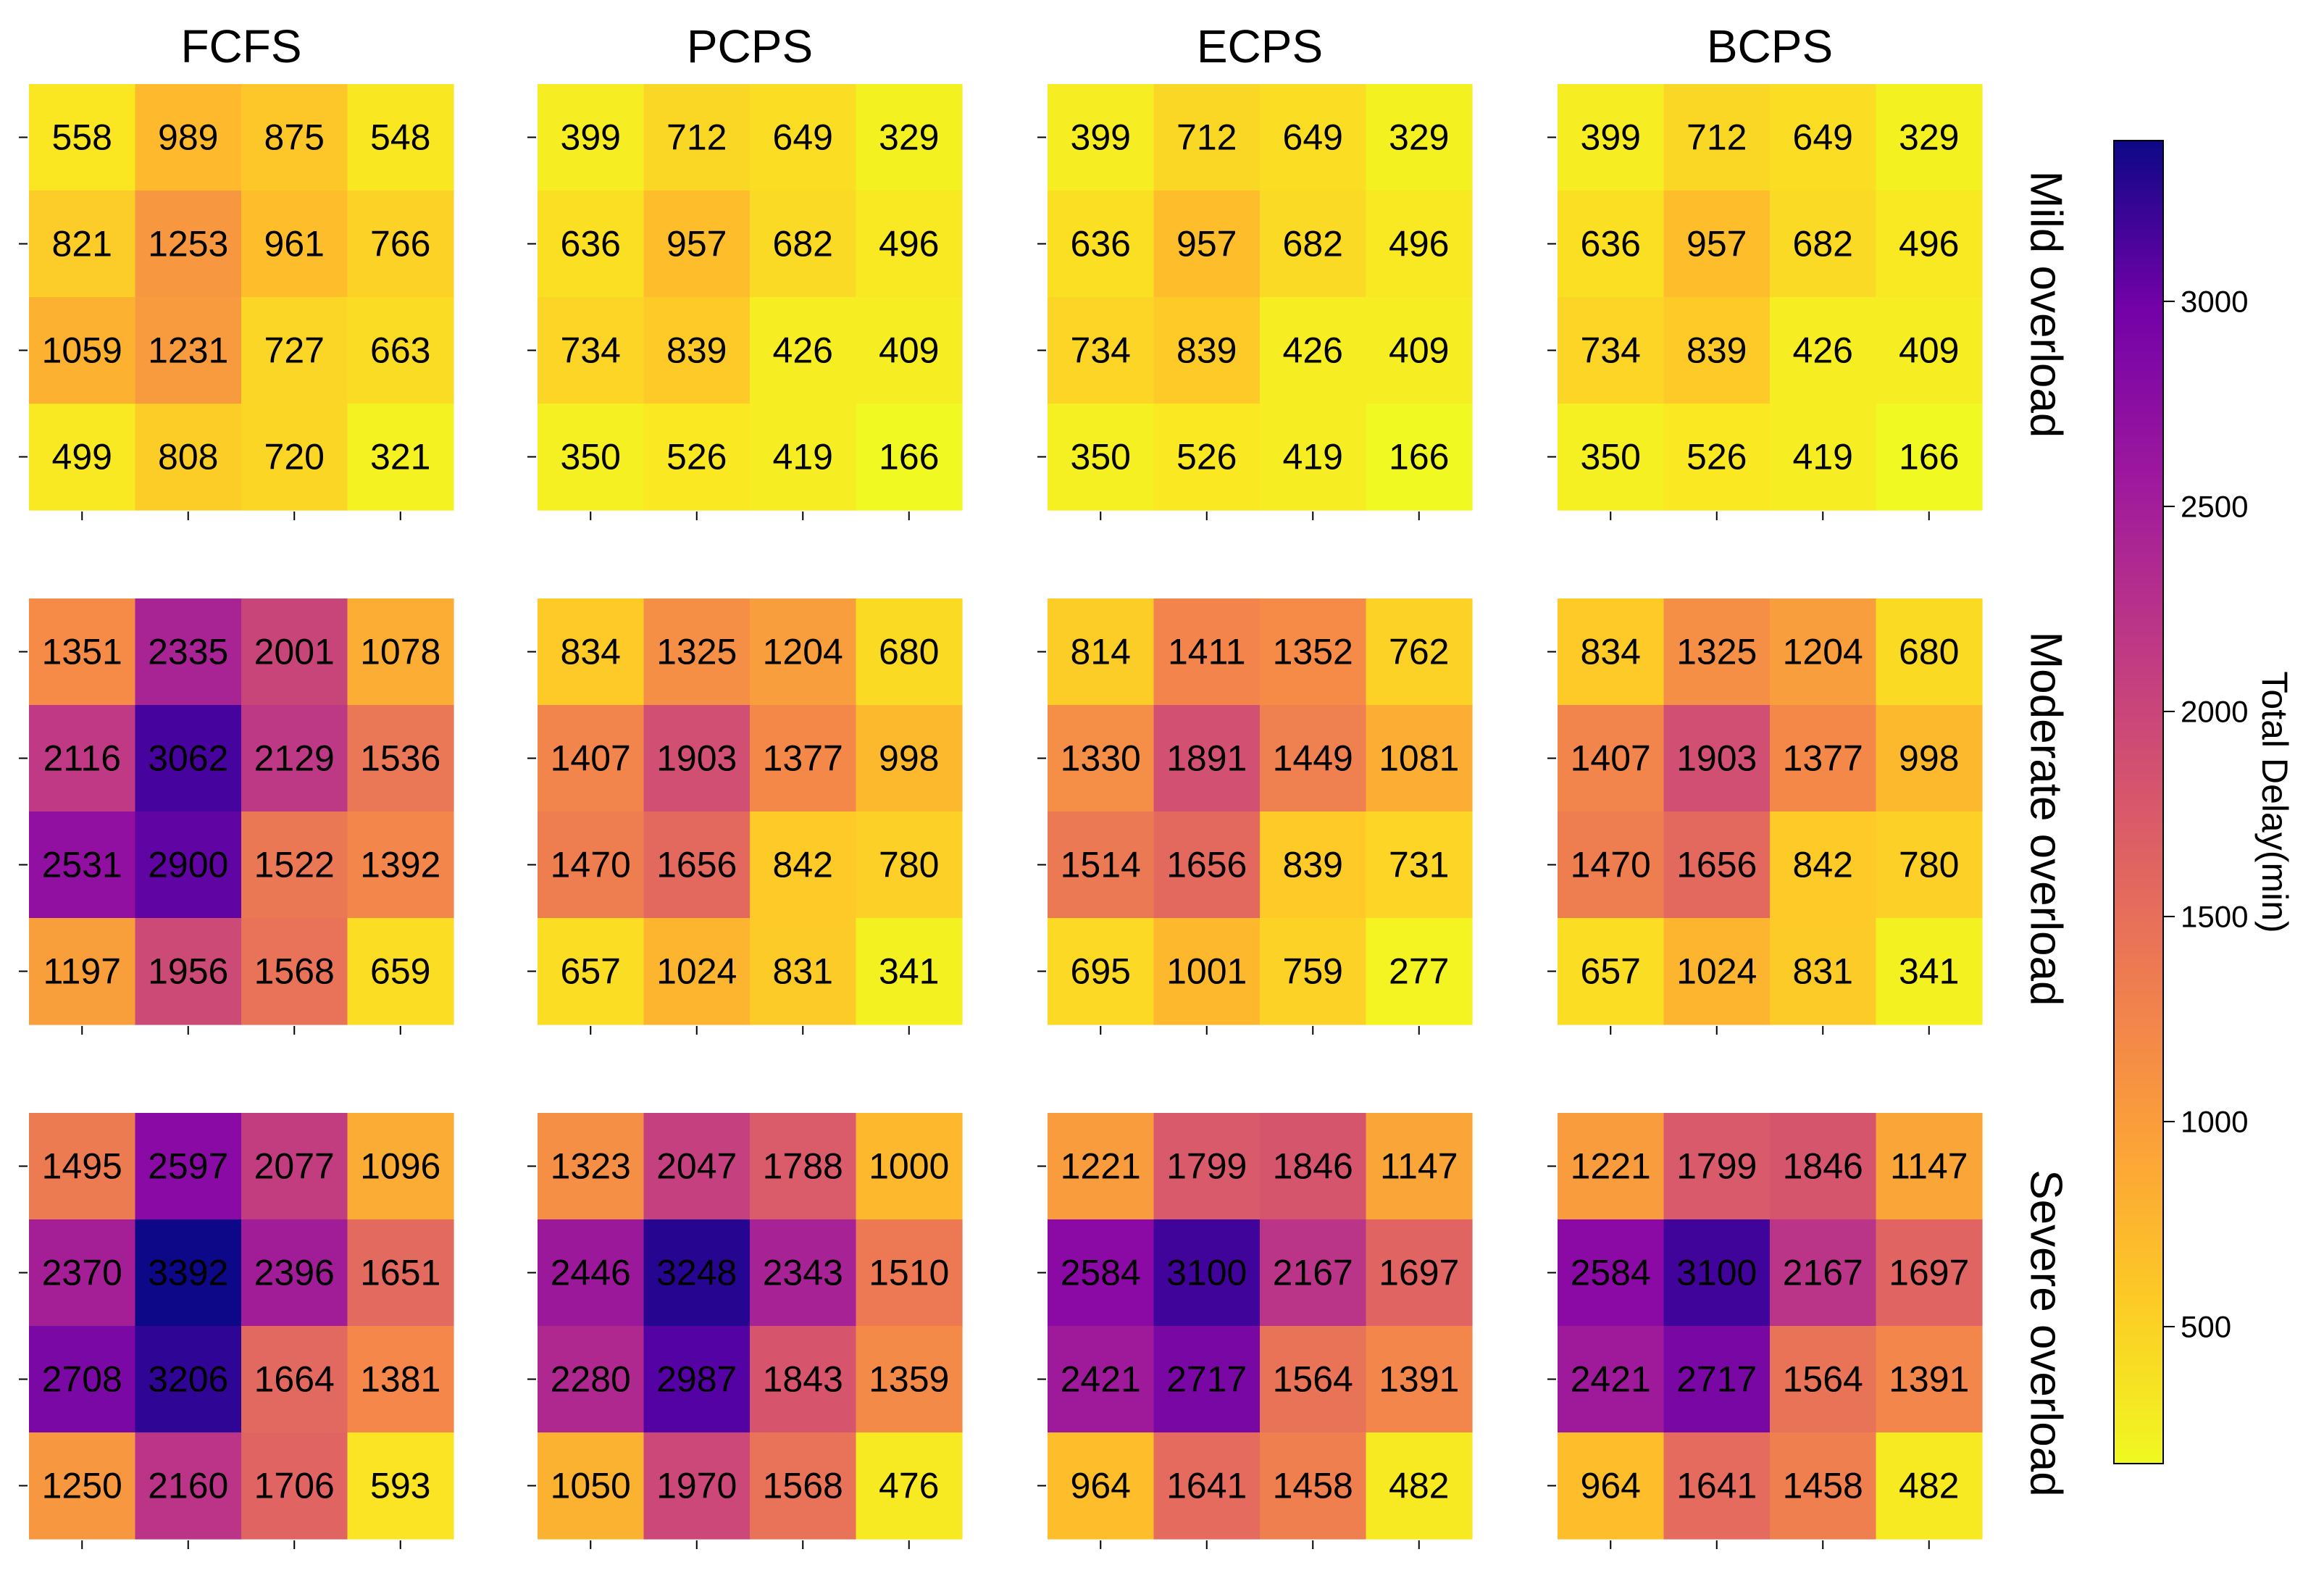 This screenshot has width=2324, height=1573. I want to click on cell-value: 277, so click(1419, 972).